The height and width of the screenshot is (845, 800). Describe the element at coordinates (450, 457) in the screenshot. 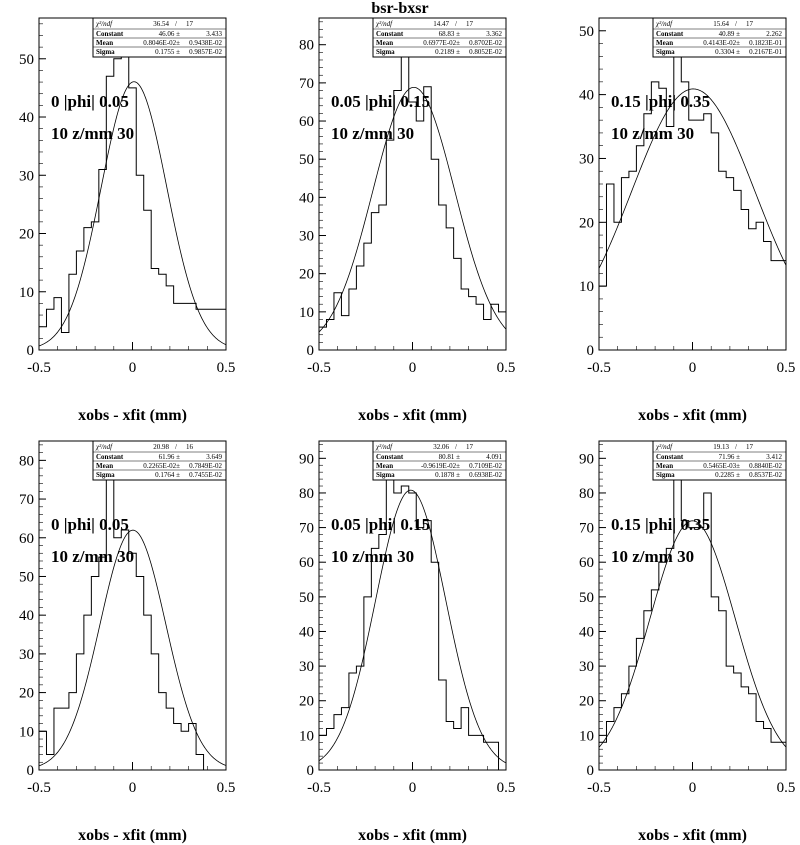

I see `stats-param-value: 80.81 ±` at that location.